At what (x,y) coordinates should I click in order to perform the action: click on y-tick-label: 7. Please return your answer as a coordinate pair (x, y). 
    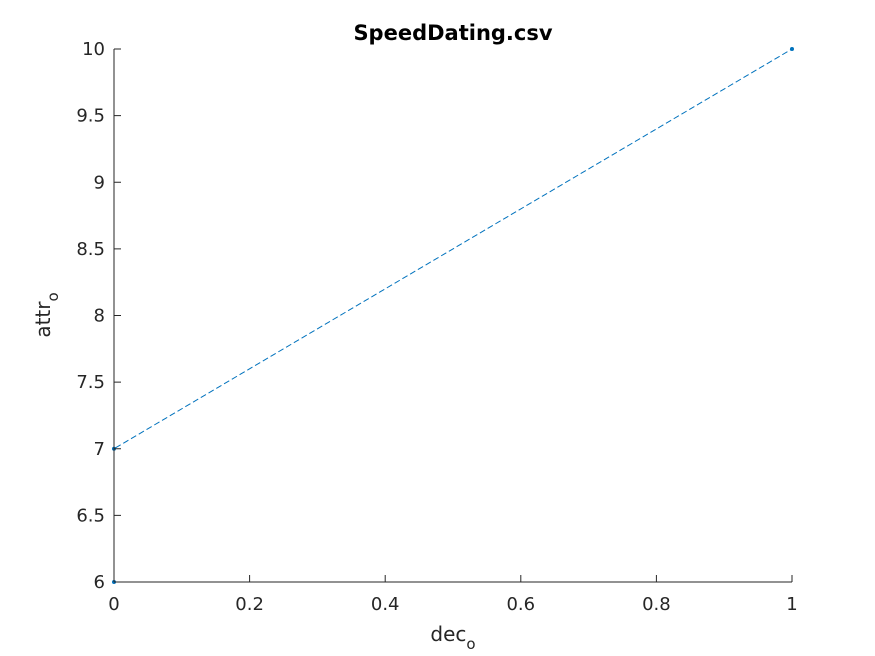
    Looking at the image, I should click on (99, 449).